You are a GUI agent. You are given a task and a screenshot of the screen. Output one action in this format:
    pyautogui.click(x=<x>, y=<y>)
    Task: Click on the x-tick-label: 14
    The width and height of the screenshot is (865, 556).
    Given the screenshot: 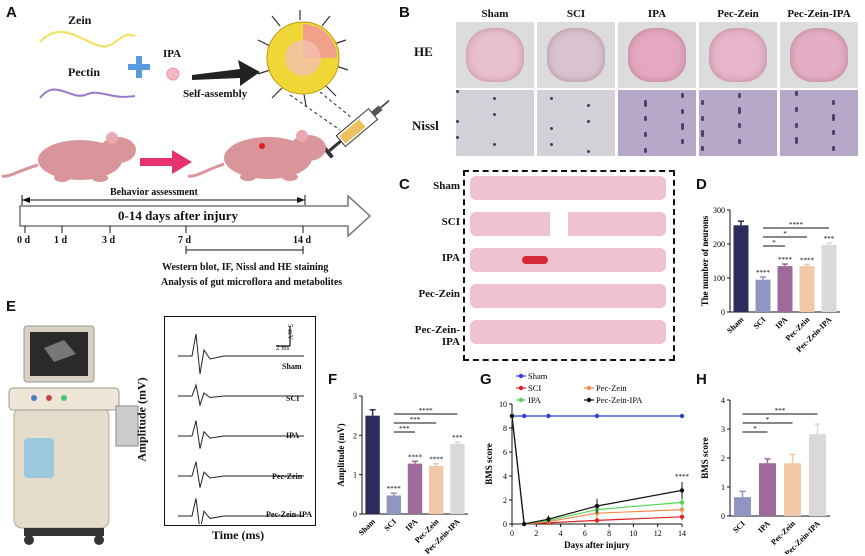 What is the action you would take?
    pyautogui.click(x=682, y=533)
    